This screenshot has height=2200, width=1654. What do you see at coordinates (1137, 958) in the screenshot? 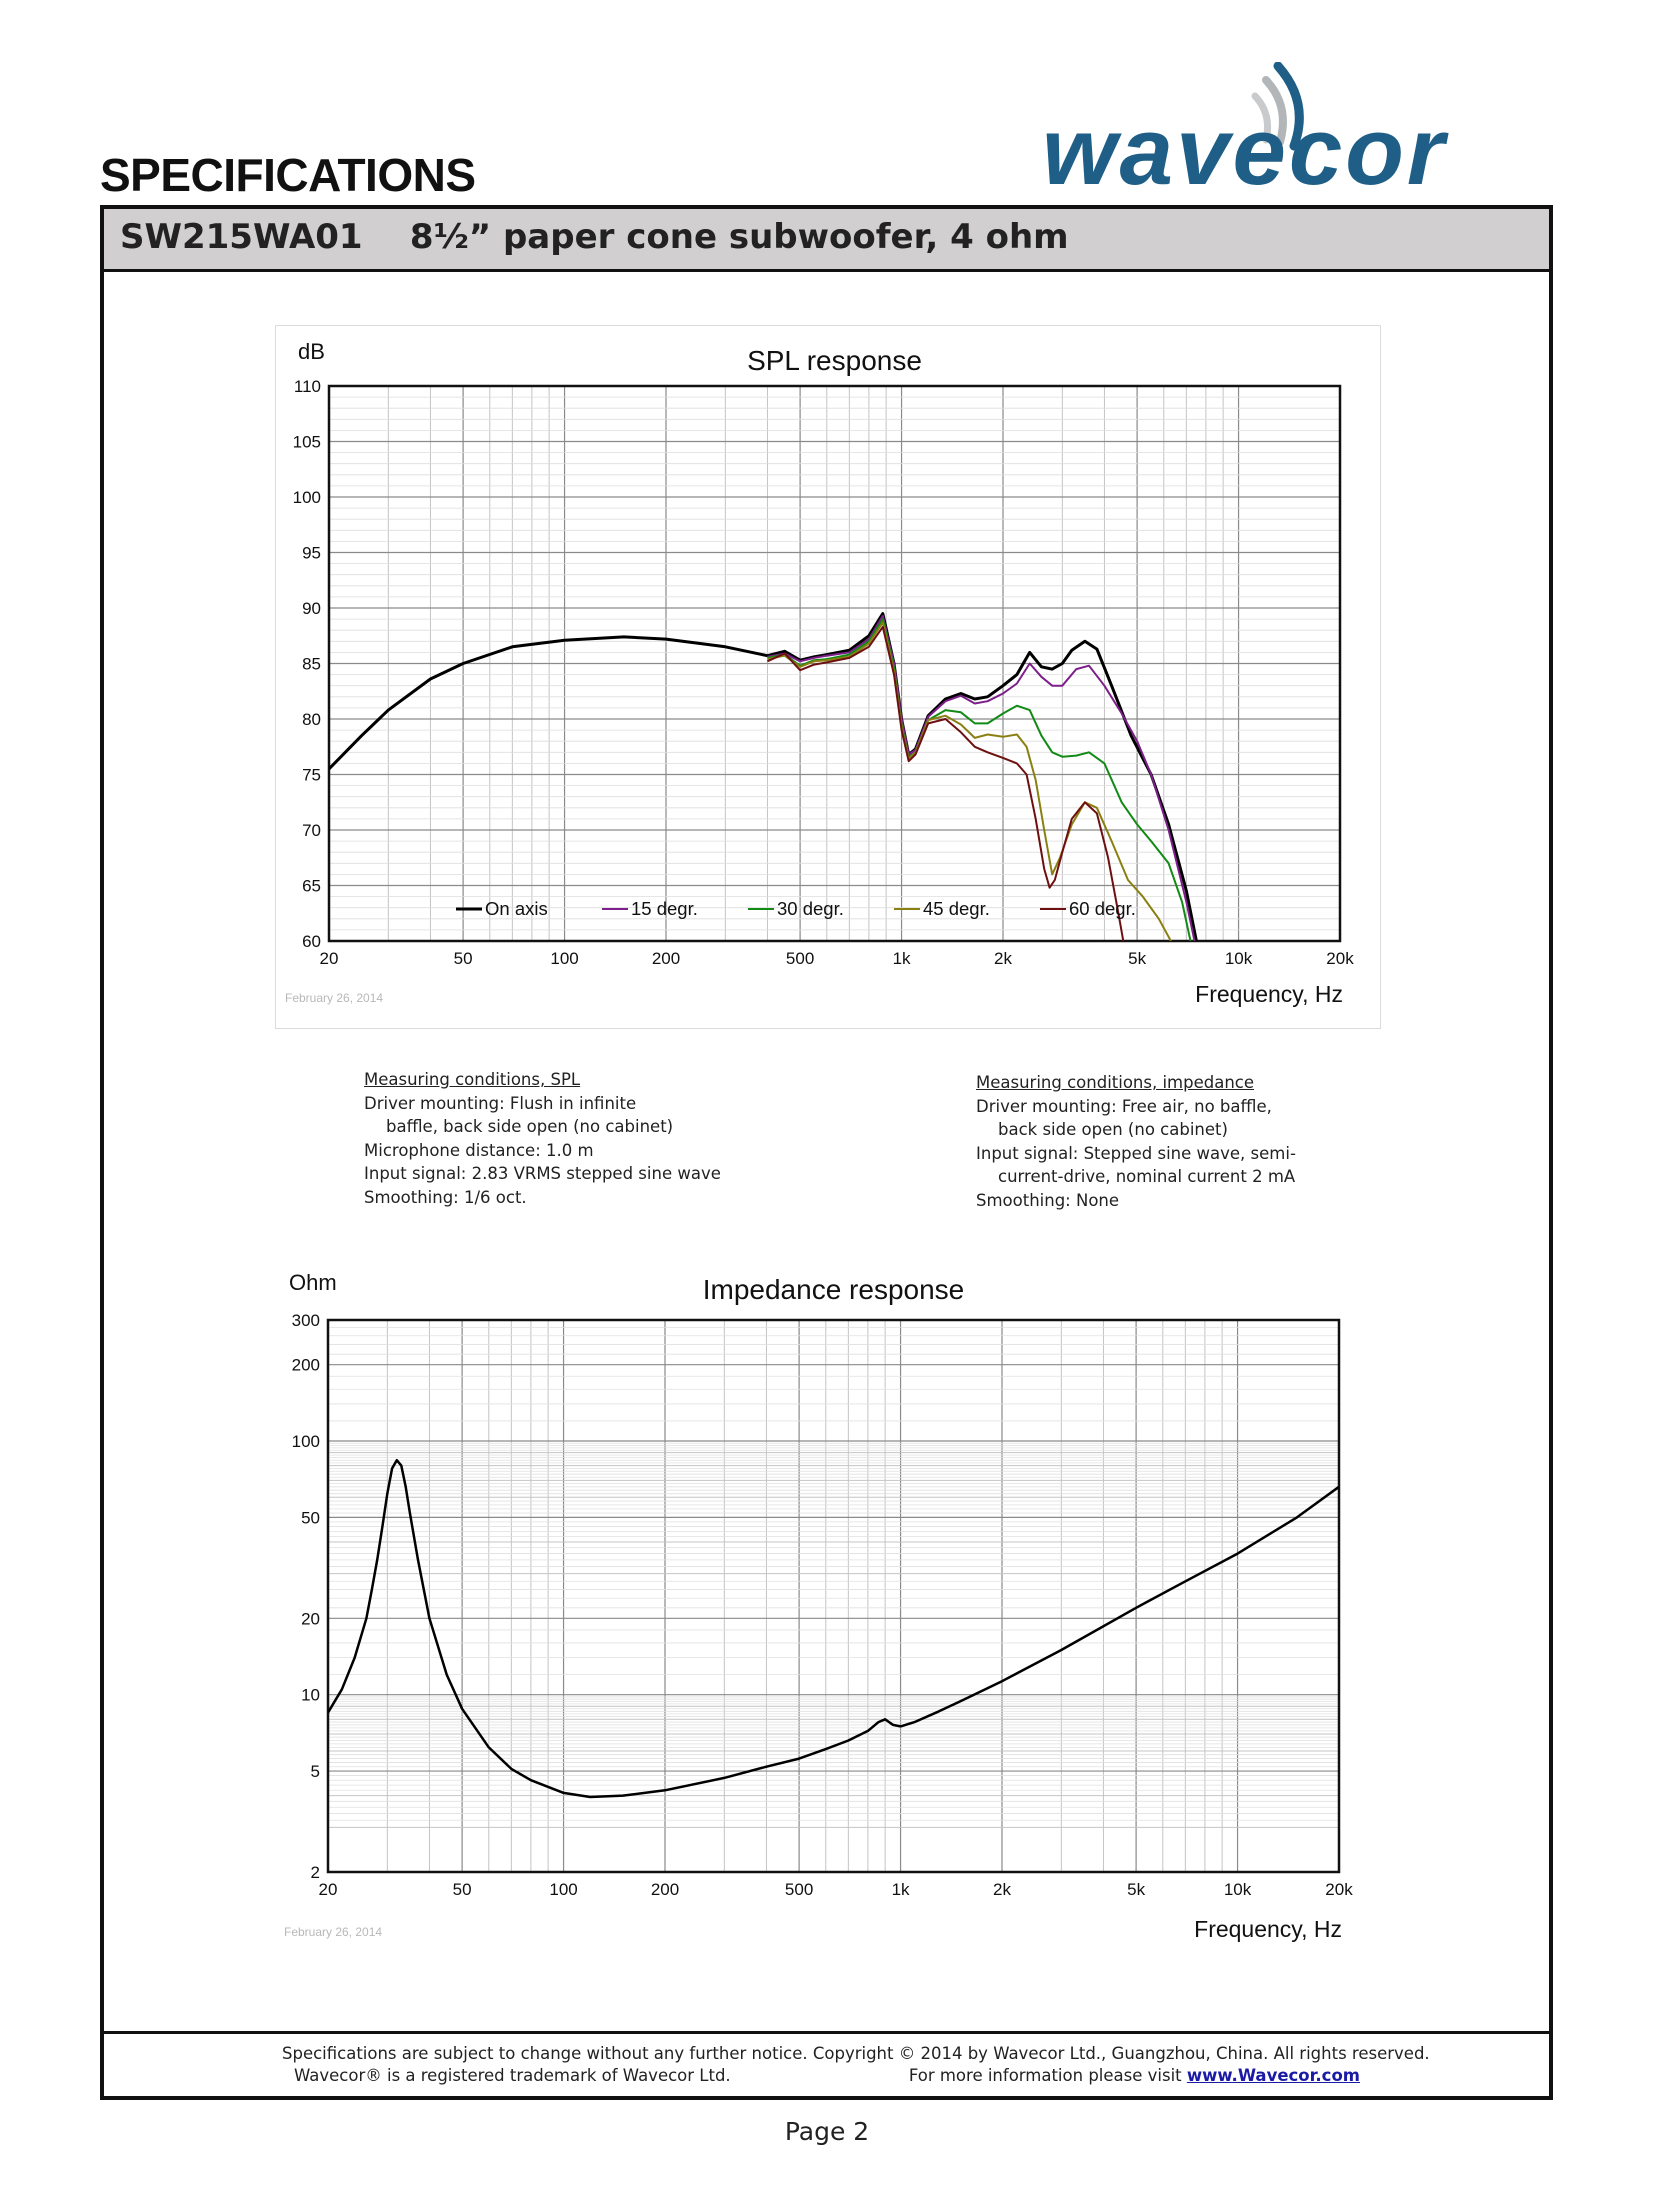
I see `spl-x-tick-label: 5k` at bounding box center [1137, 958].